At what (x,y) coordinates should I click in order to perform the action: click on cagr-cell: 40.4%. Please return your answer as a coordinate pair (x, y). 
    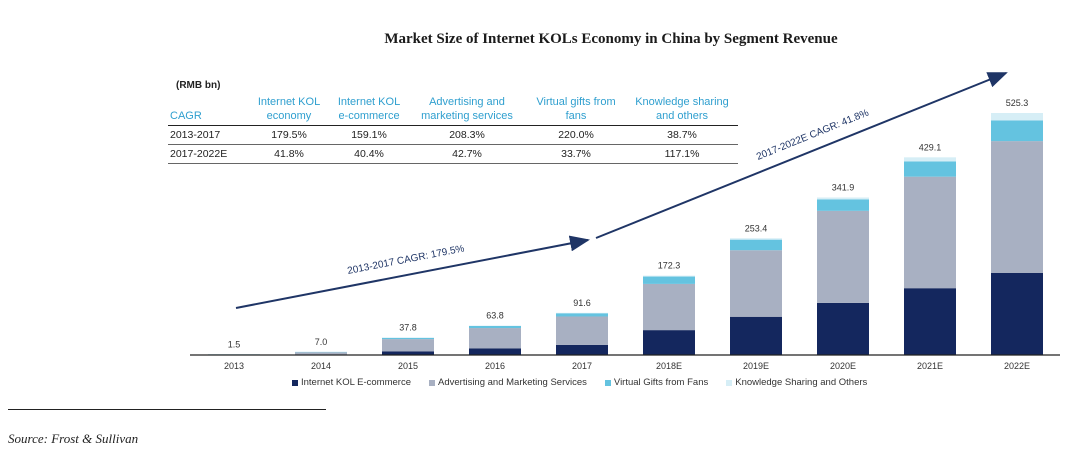
    Looking at the image, I should click on (369, 154).